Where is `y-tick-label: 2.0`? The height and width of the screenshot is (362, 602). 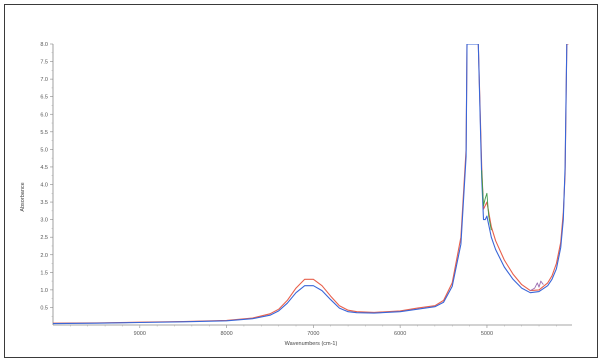 y-tick-label: 2.0 is located at coordinates (44, 256).